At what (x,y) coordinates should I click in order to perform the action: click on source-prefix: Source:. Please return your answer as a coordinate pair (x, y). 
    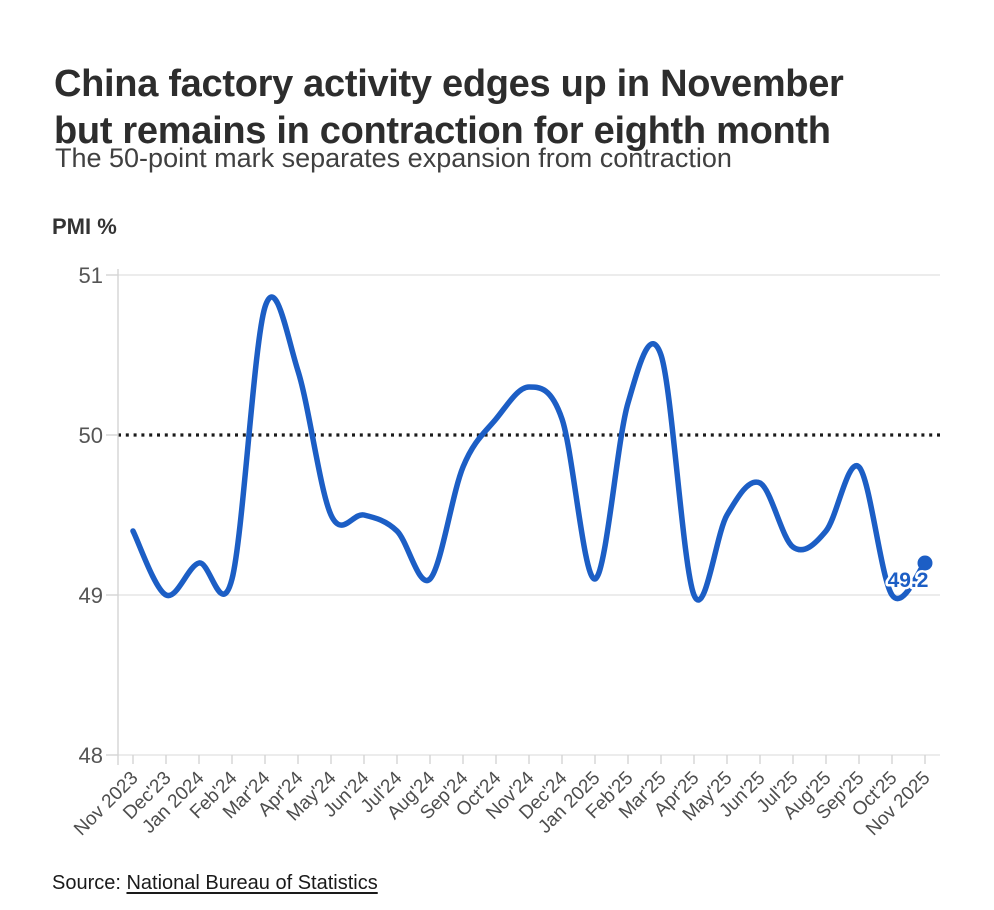
    Looking at the image, I should click on (89, 883).